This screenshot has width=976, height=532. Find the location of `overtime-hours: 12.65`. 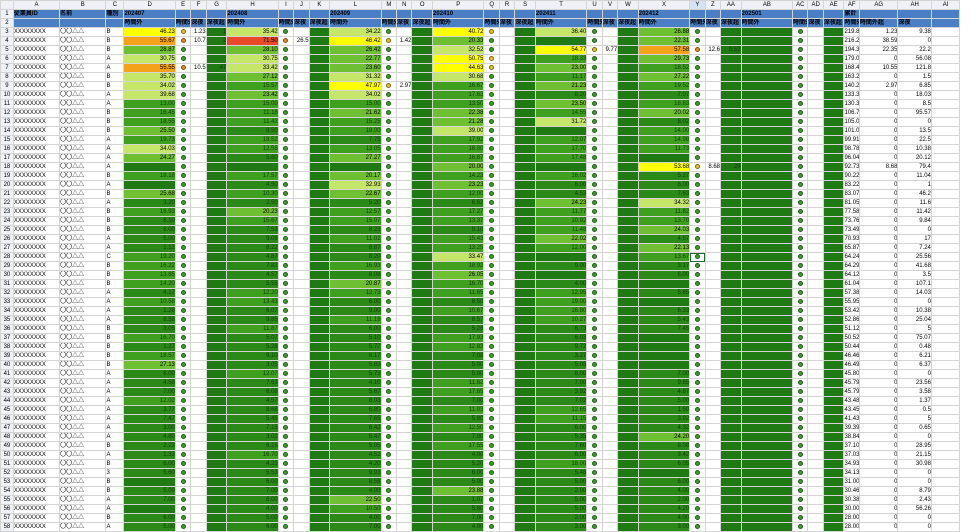

overtime-hours: 12.65 is located at coordinates (561, 410).